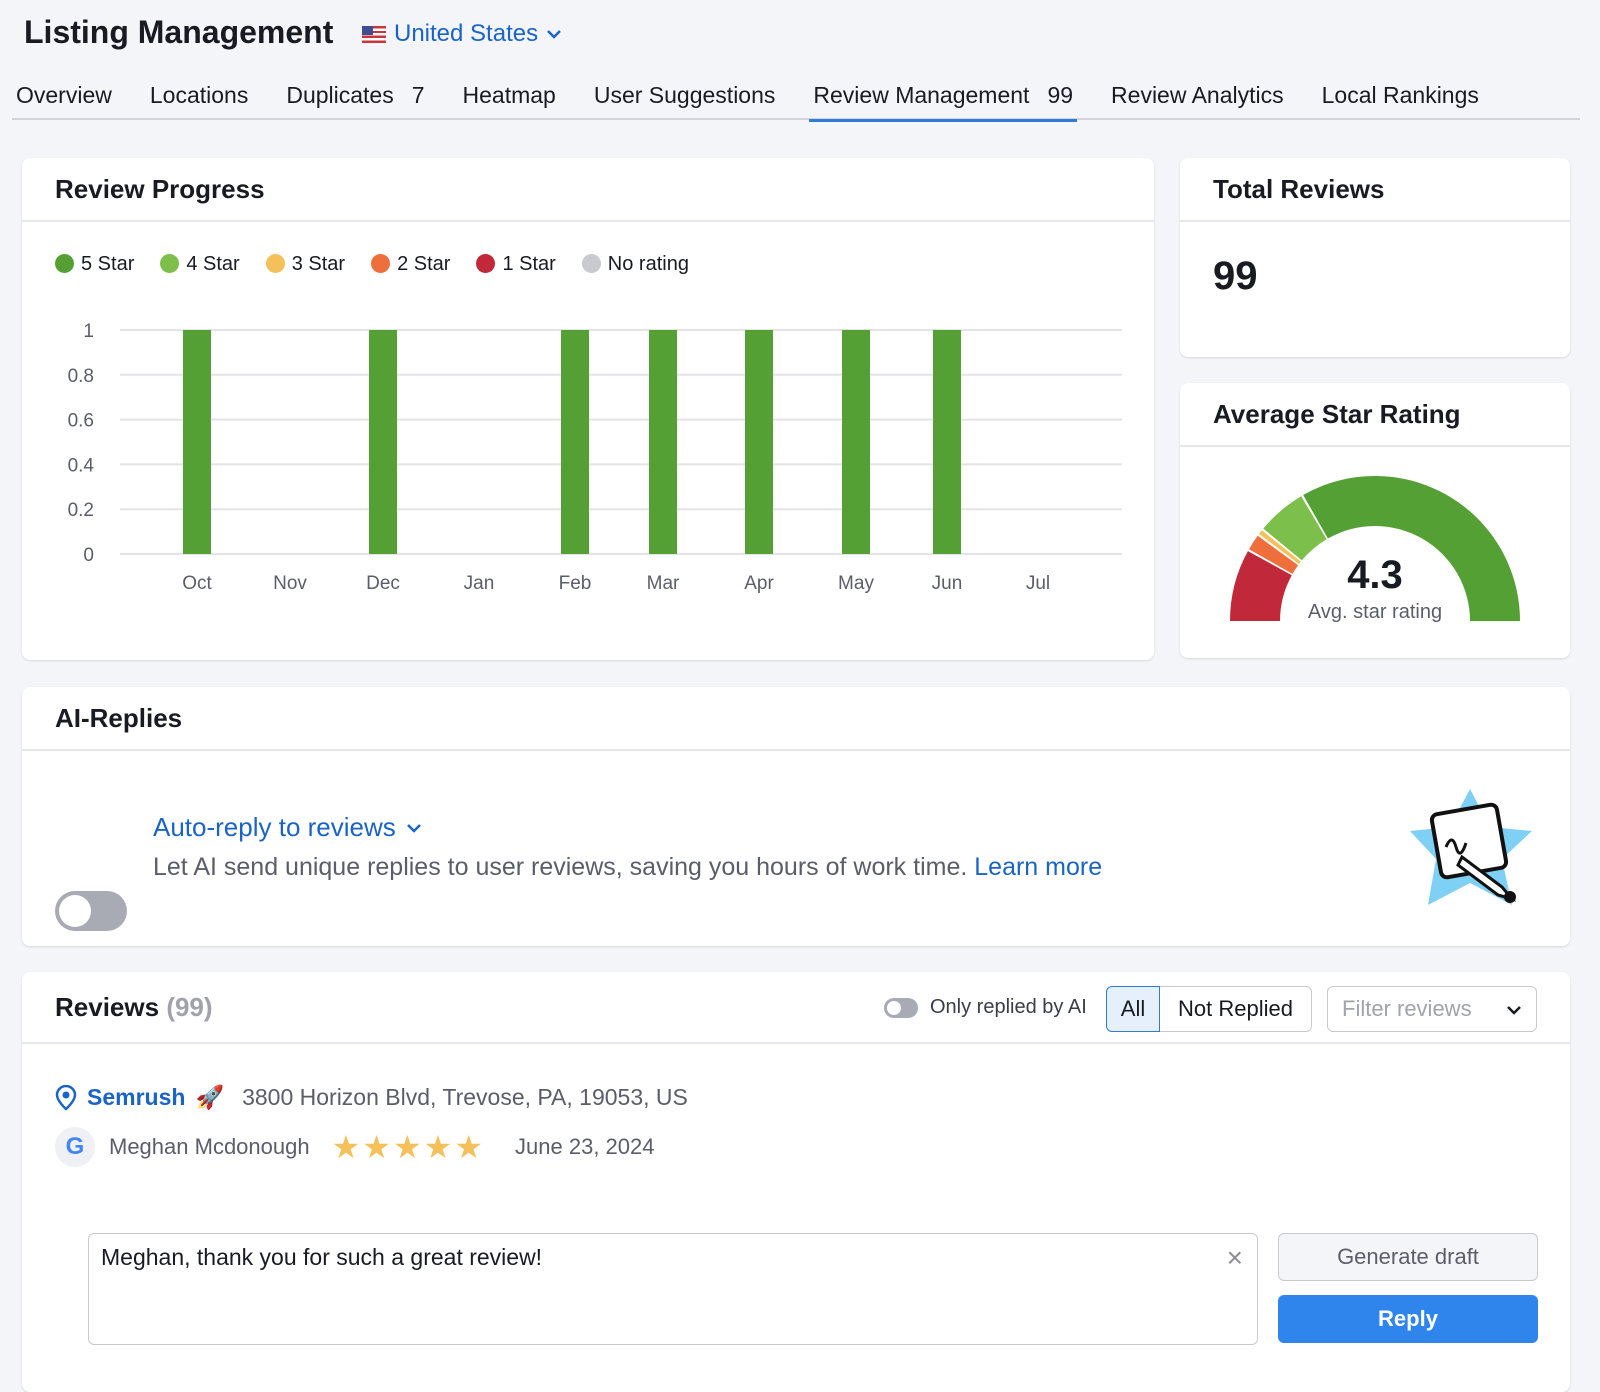 The width and height of the screenshot is (1600, 1392). Describe the element at coordinates (1407, 1008) in the screenshot. I see `filter-placeholder: Filter reviews` at that location.